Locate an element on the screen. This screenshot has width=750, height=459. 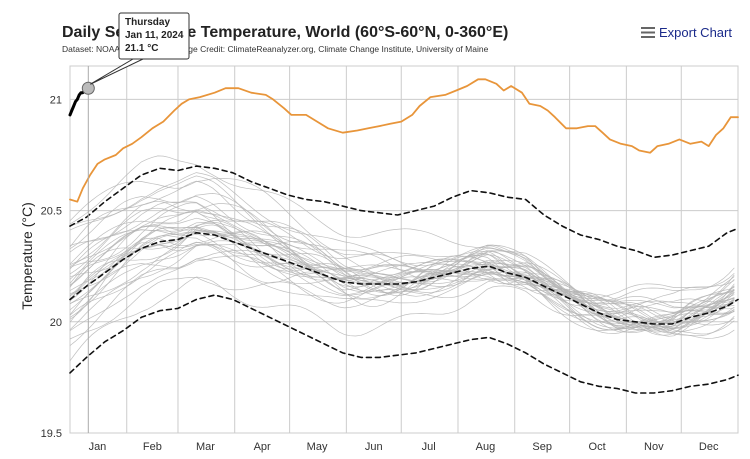
export-chart-button: Export Chart is located at coordinates (686, 32).